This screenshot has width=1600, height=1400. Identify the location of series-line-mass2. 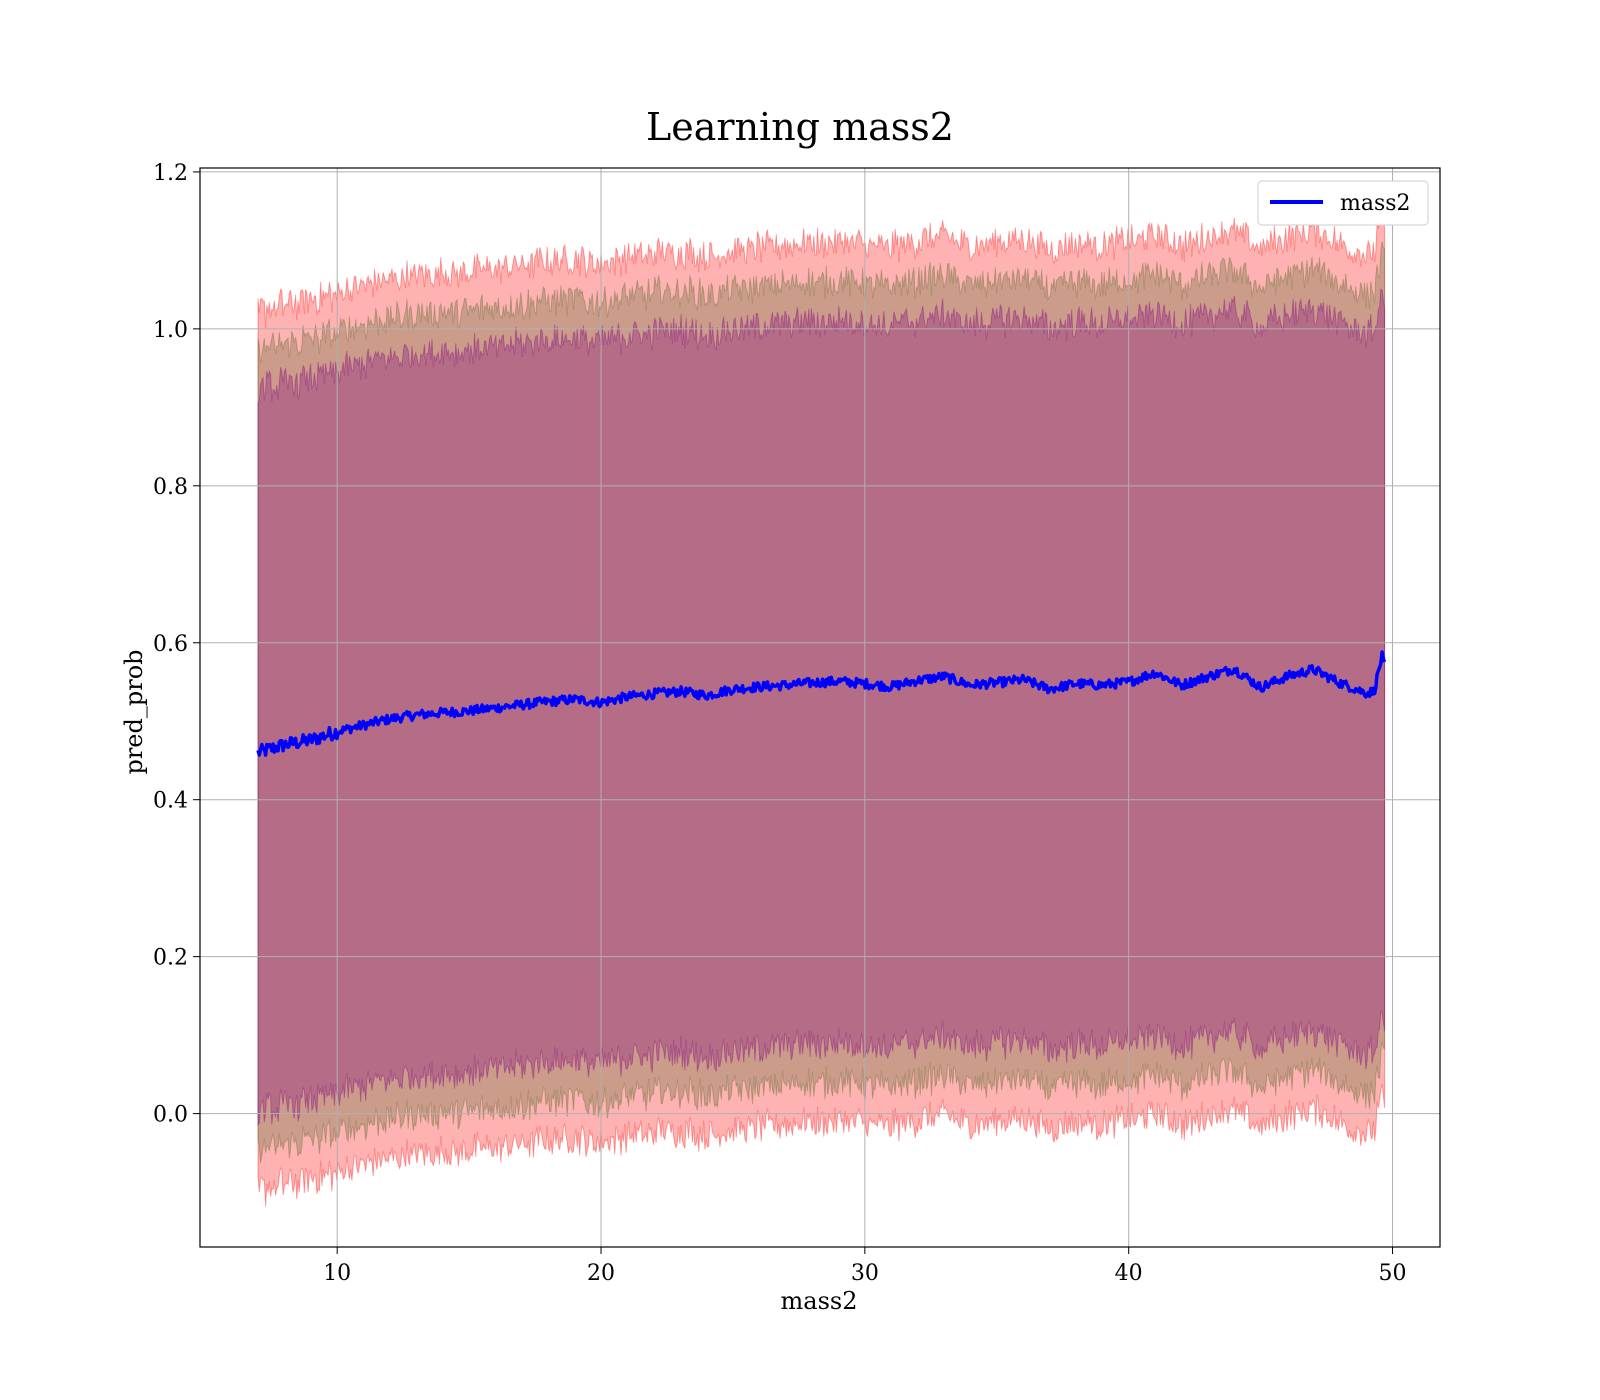
(821, 703).